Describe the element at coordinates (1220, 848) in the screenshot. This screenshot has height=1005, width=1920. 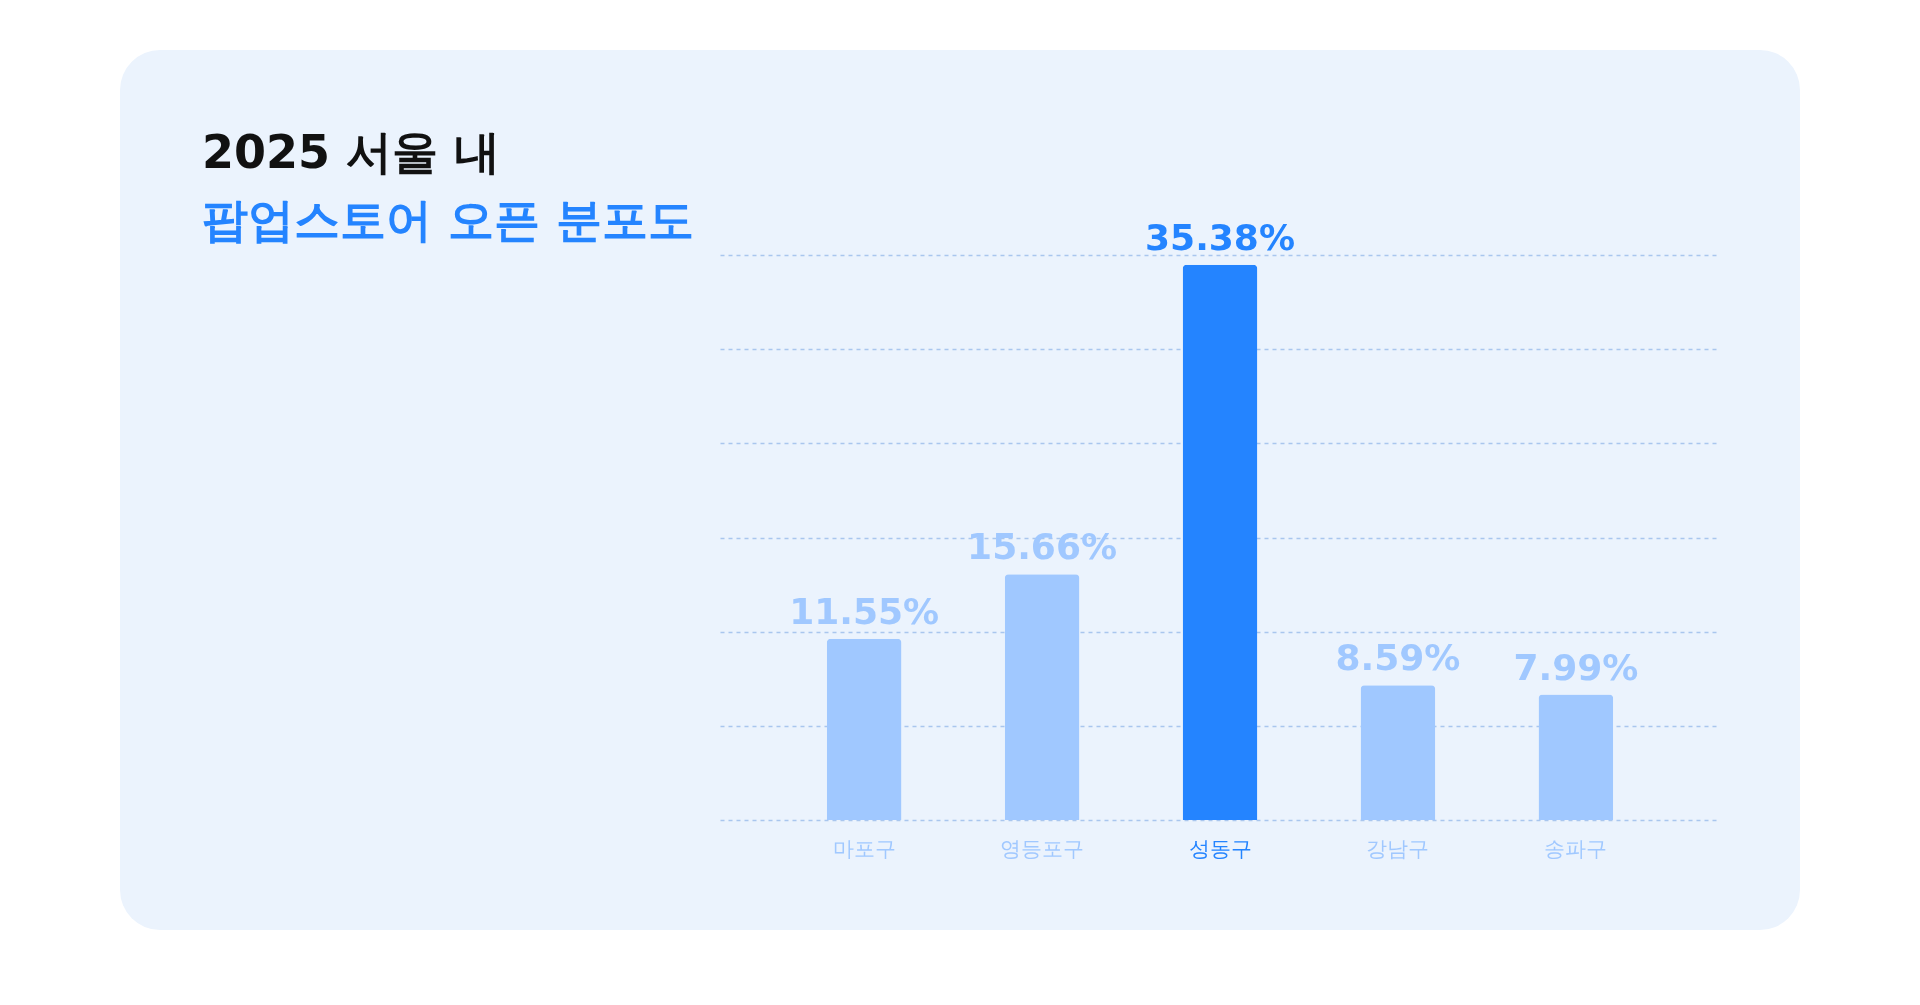
I see `x-tick-label: 성동구` at that location.